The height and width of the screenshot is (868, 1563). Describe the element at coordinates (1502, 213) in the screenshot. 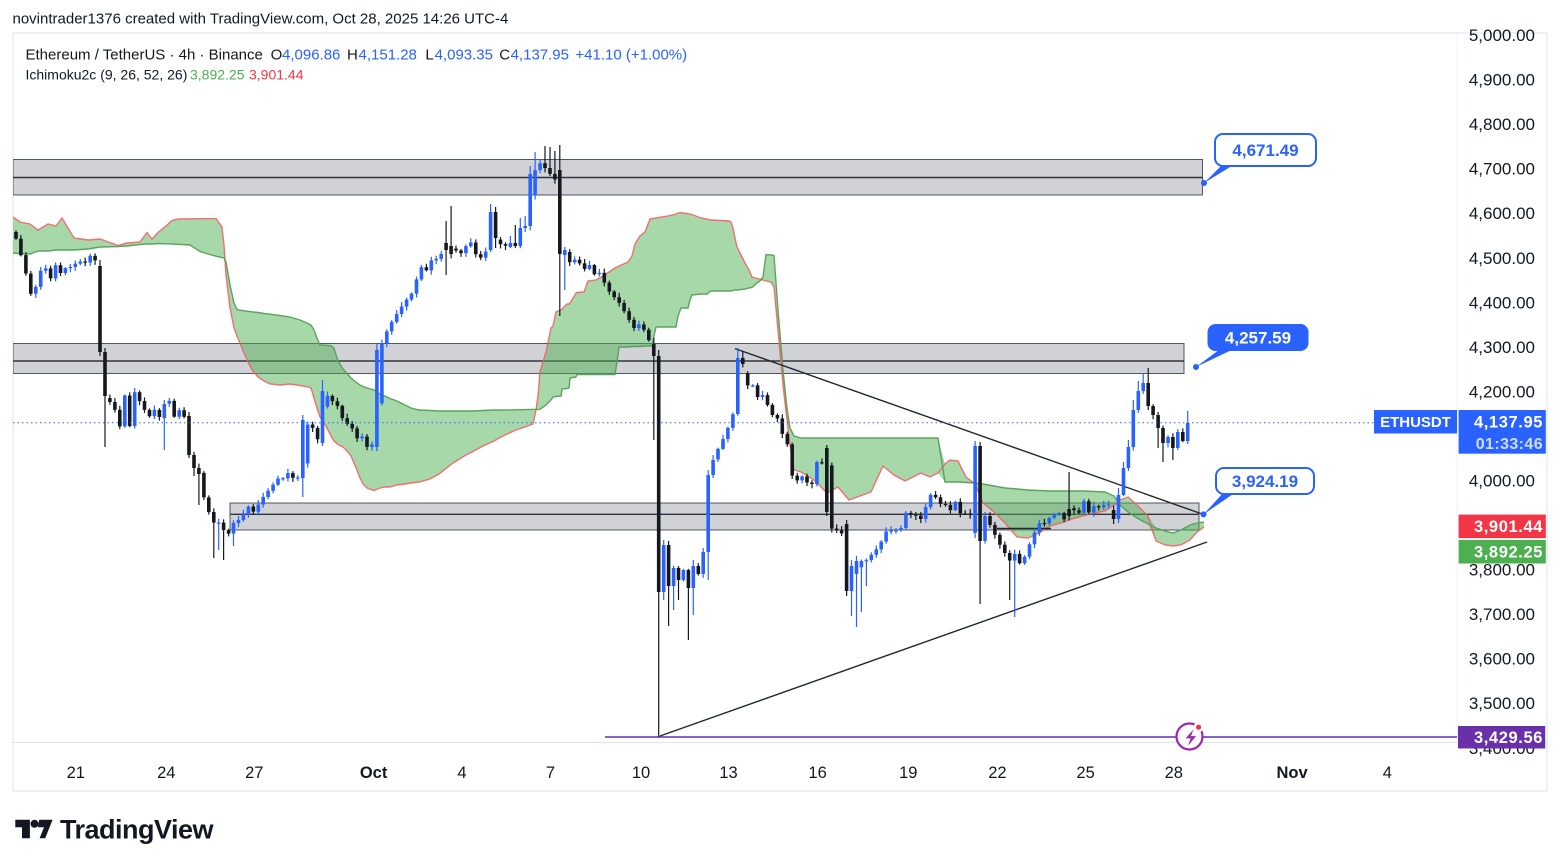

I see `svg-text: 4,600.00` at that location.